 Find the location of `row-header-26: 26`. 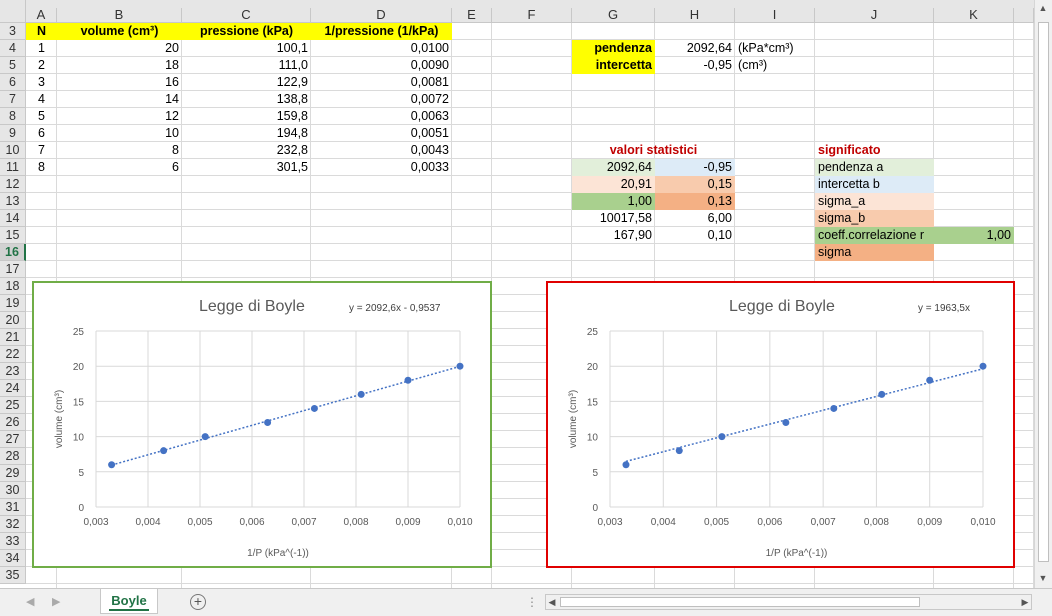

row-header-26: 26 is located at coordinates (13, 422).